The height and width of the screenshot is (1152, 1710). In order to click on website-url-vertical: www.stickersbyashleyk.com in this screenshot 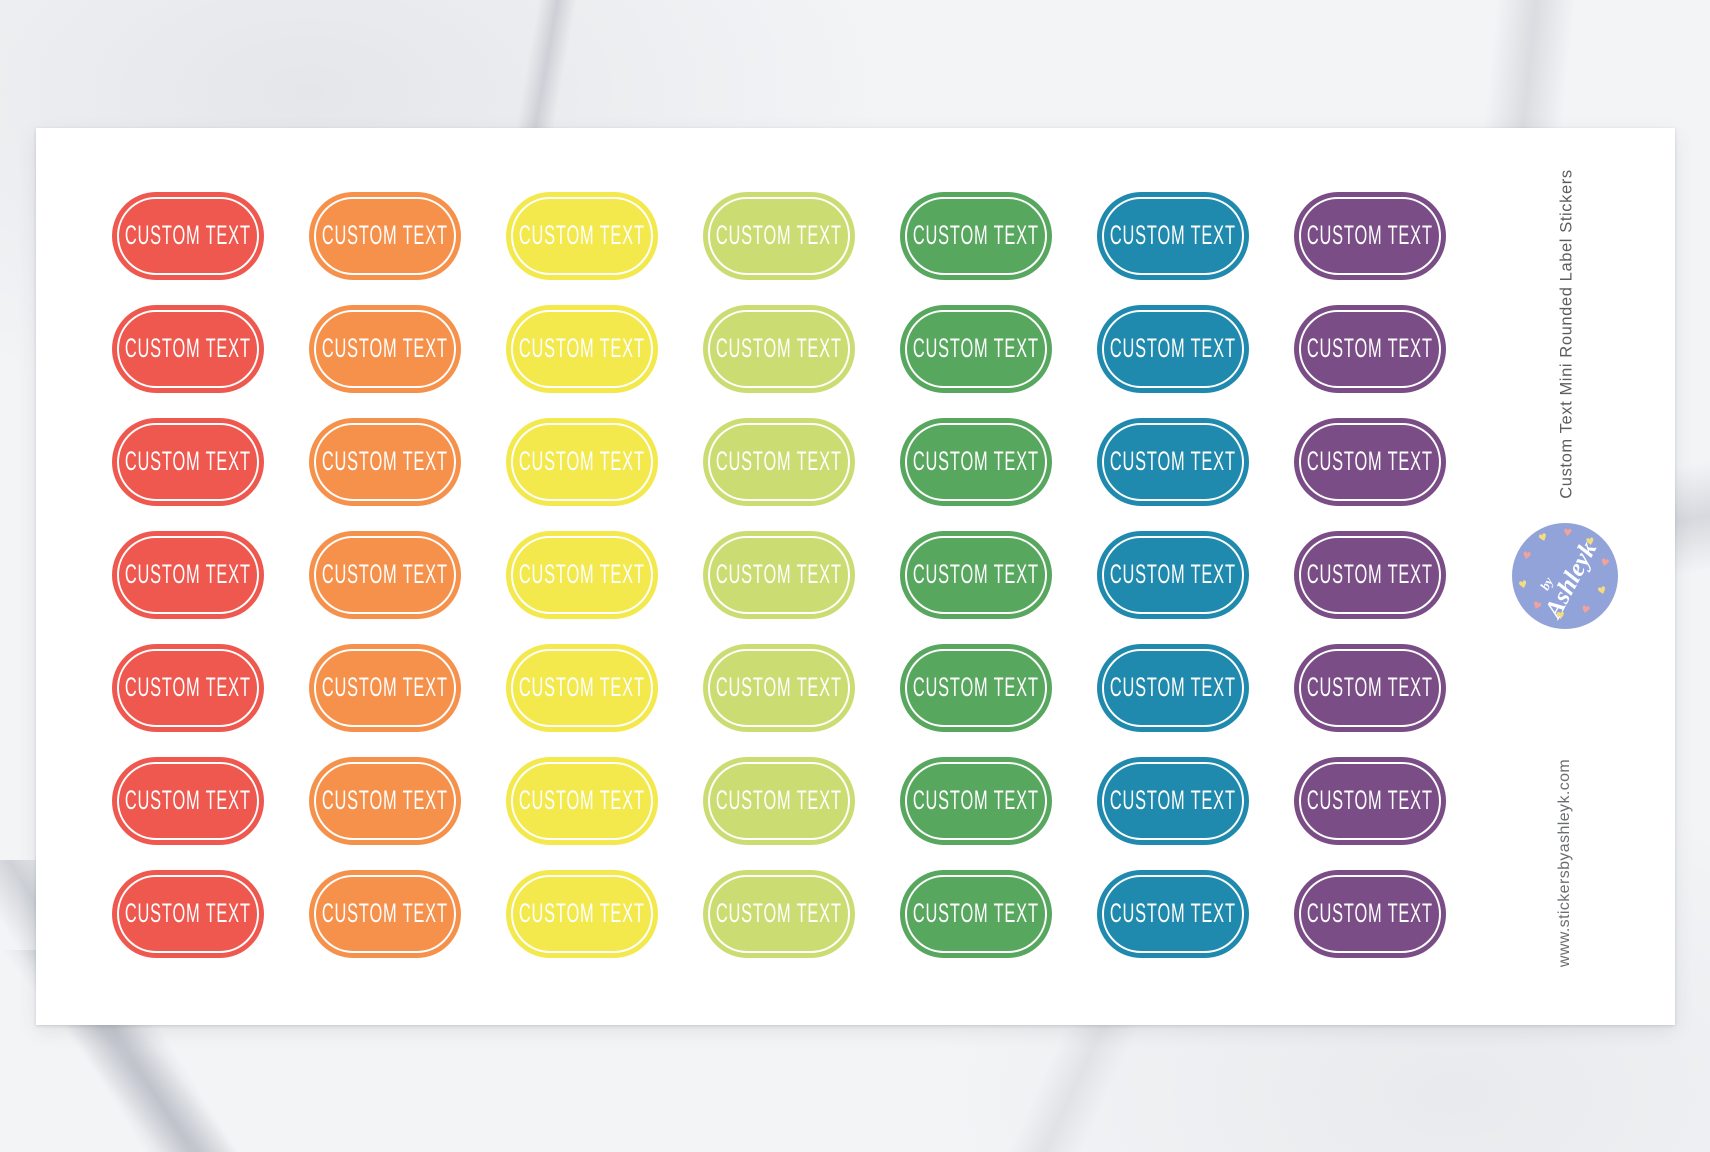, I will do `click(1564, 863)`.